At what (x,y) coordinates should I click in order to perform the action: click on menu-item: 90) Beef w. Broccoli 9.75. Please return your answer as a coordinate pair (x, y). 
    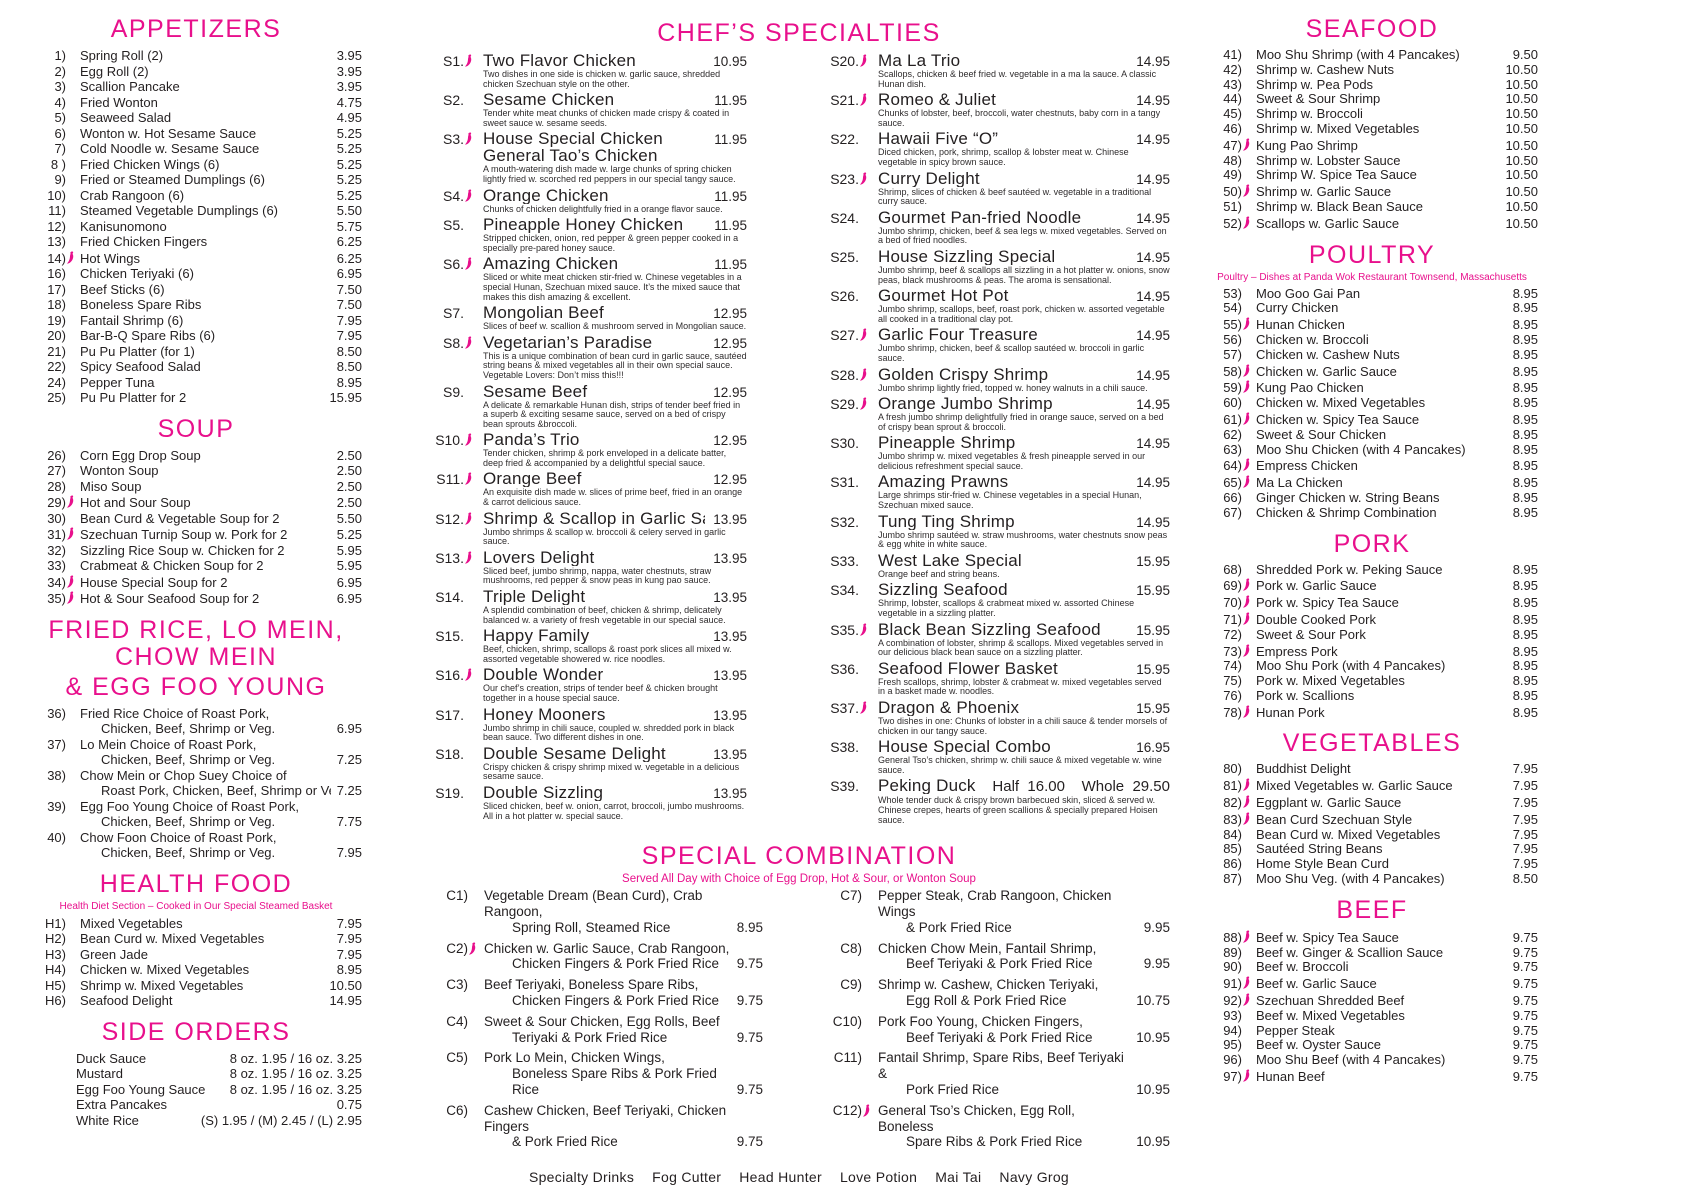
    Looking at the image, I should click on (1372, 967).